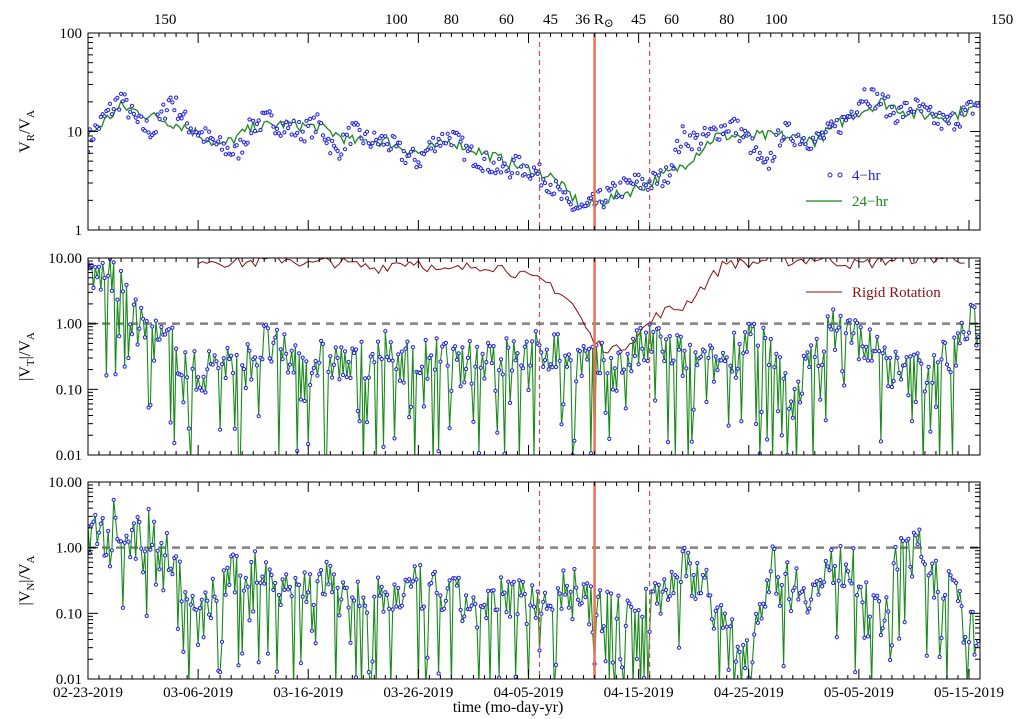 Image resolution: width=1026 pixels, height=719 pixels. I want to click on x-tick-label: 02-23-2019, so click(88, 693).